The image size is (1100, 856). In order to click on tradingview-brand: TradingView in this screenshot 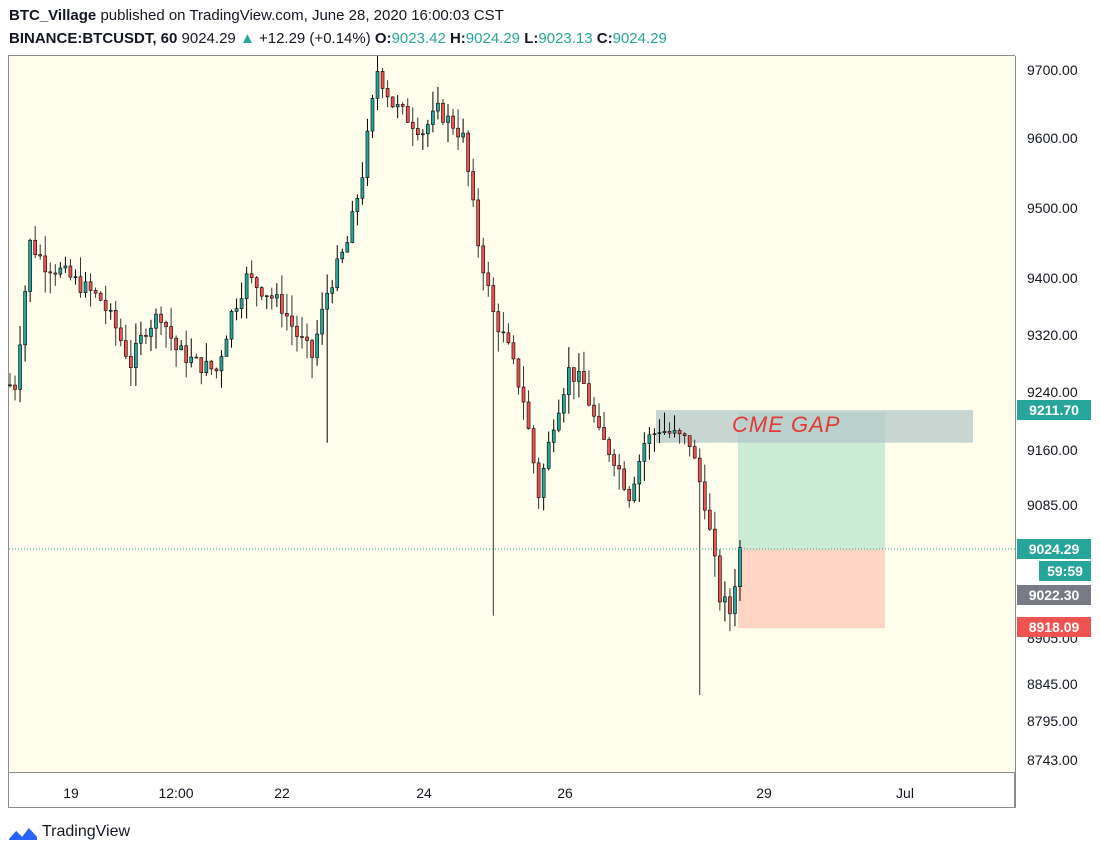, I will do `click(69, 832)`.